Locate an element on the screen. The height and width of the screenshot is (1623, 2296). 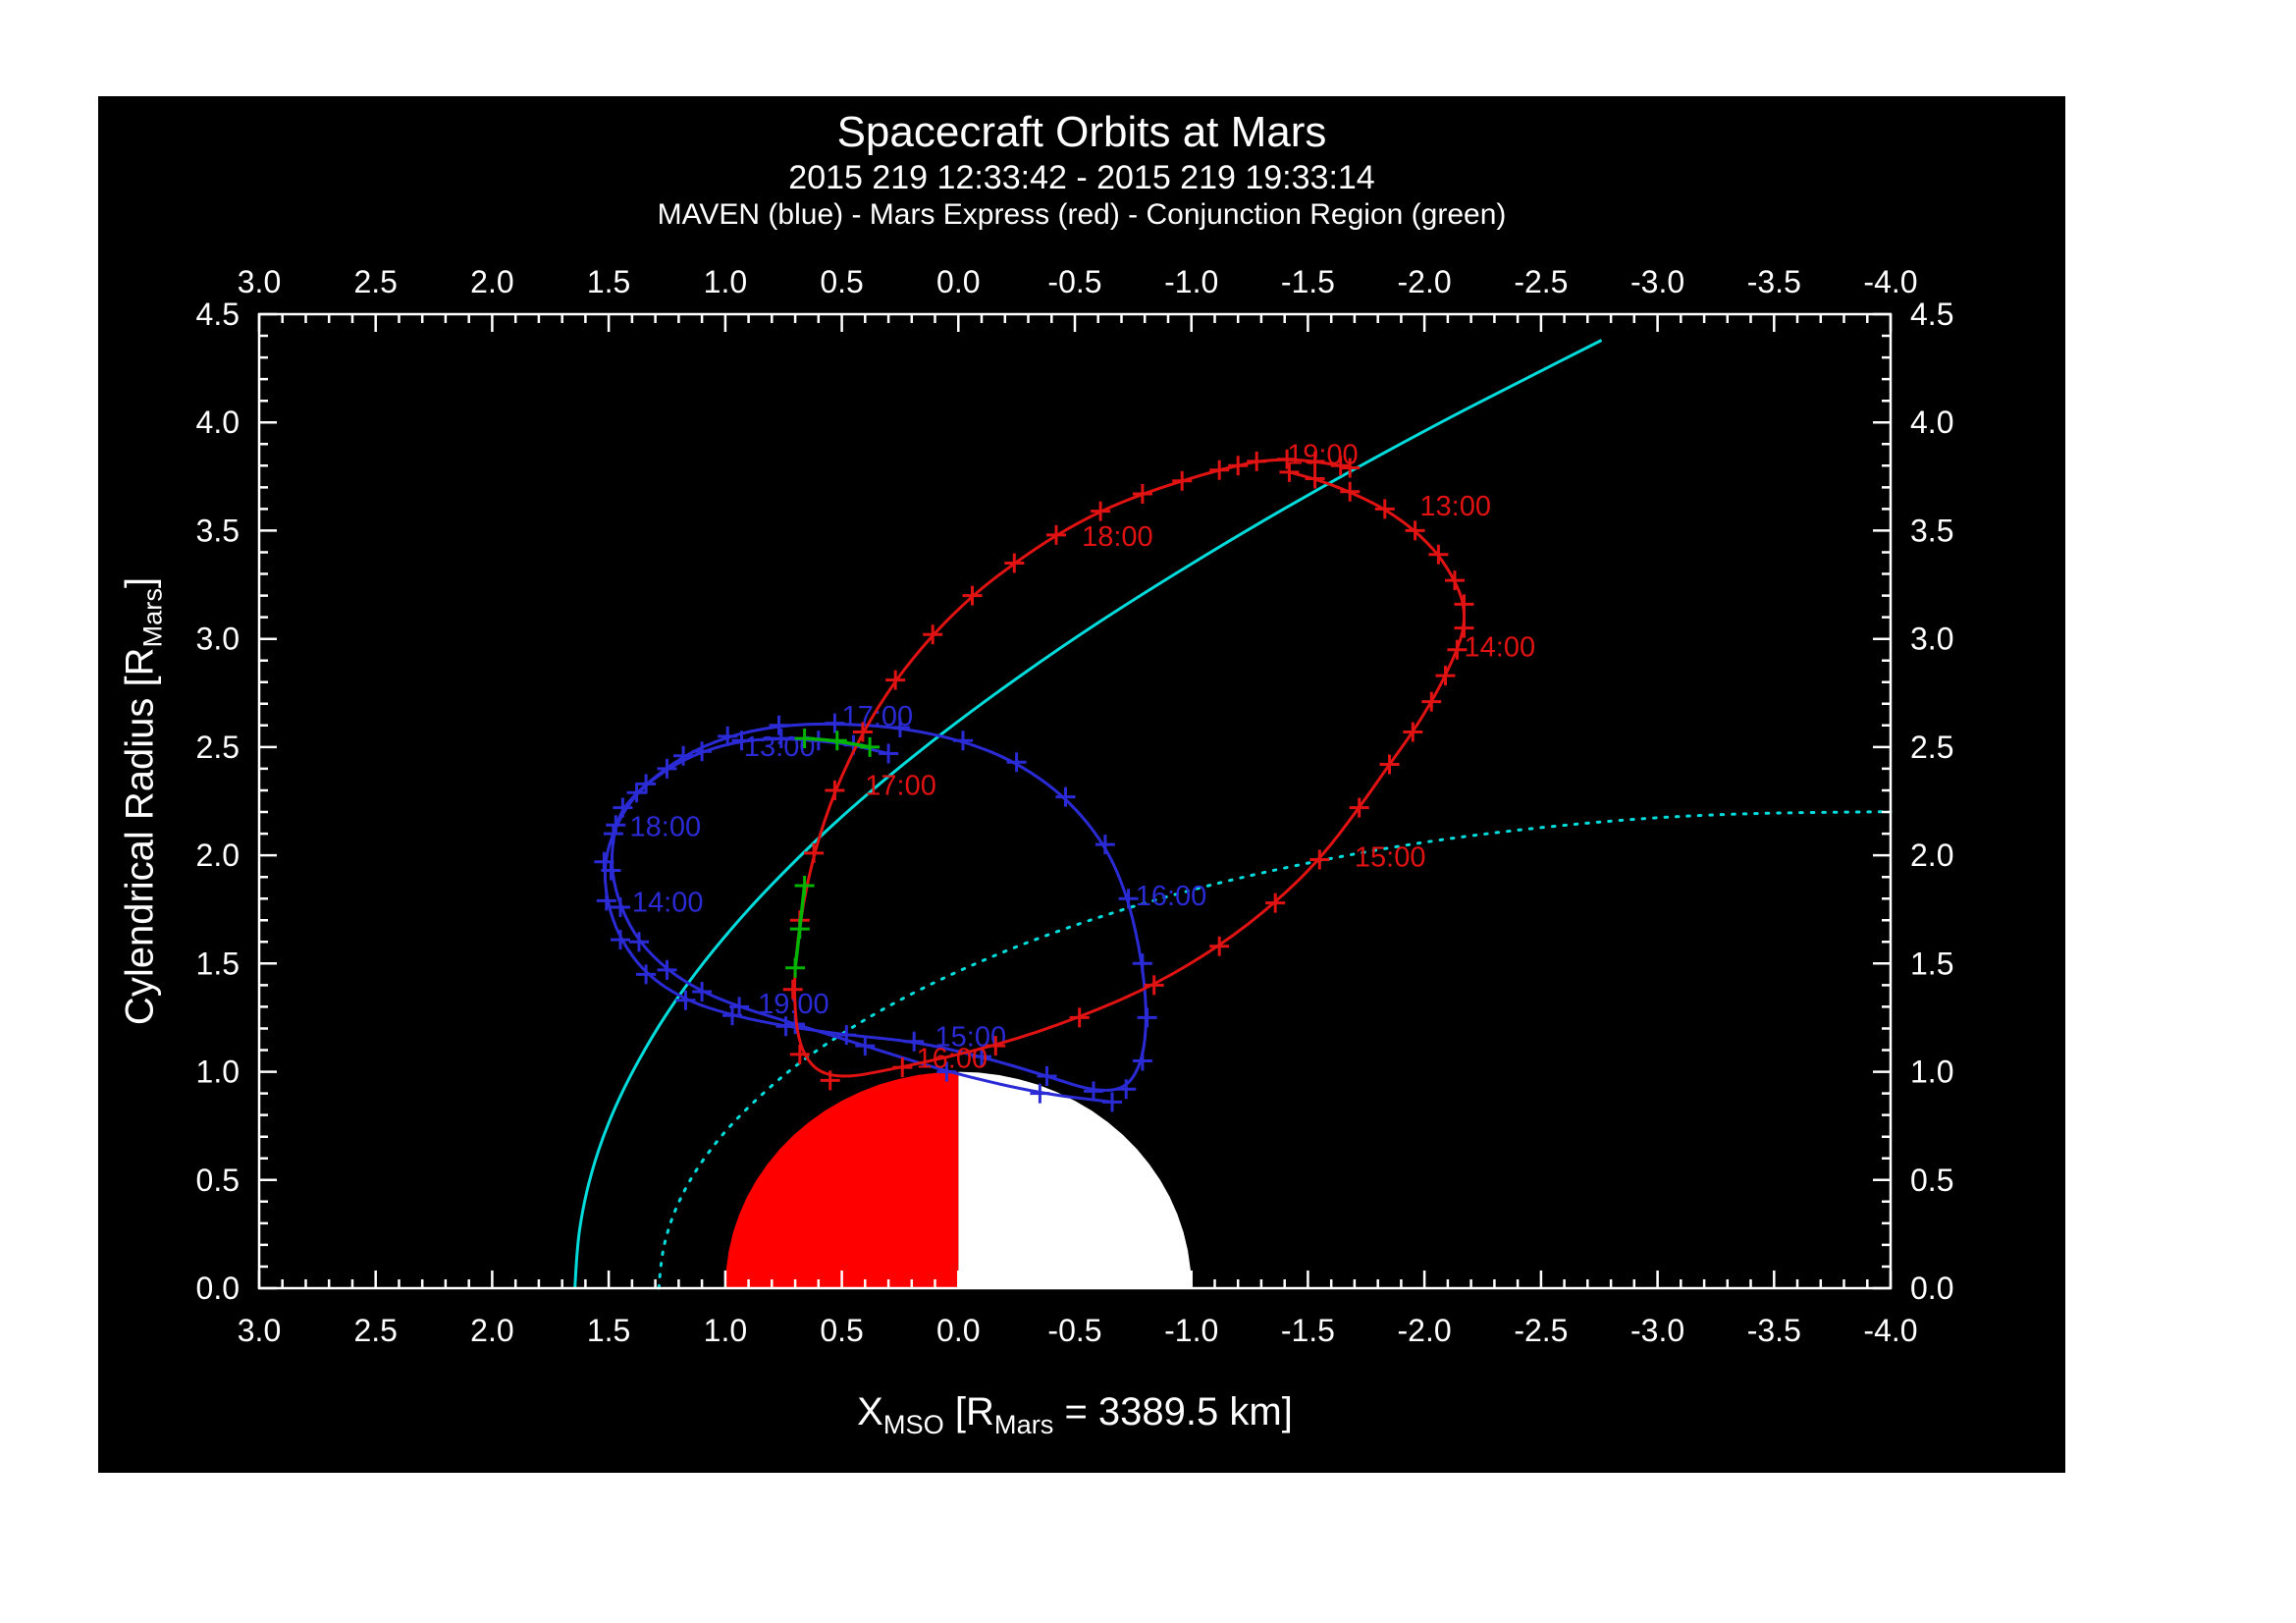
y-tick-label-left: 1.5 is located at coordinates (218, 963).